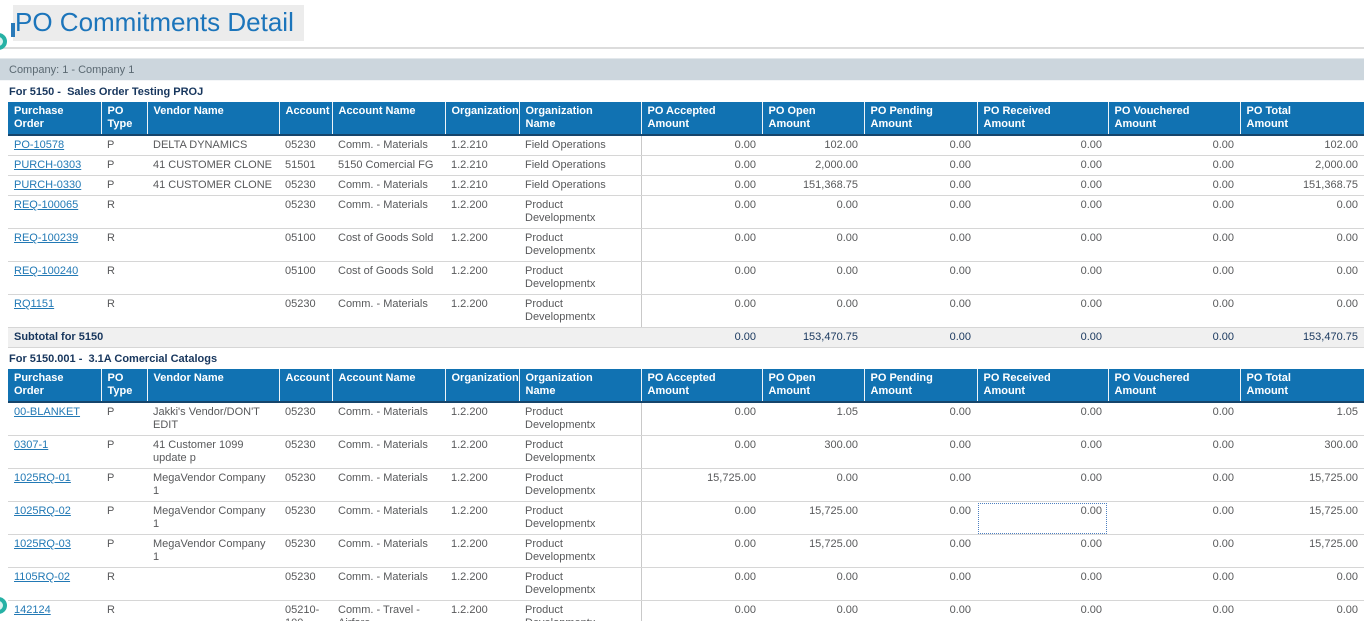 Image resolution: width=1364 pixels, height=621 pixels. I want to click on po-link: PURCH-0330, so click(48, 185).